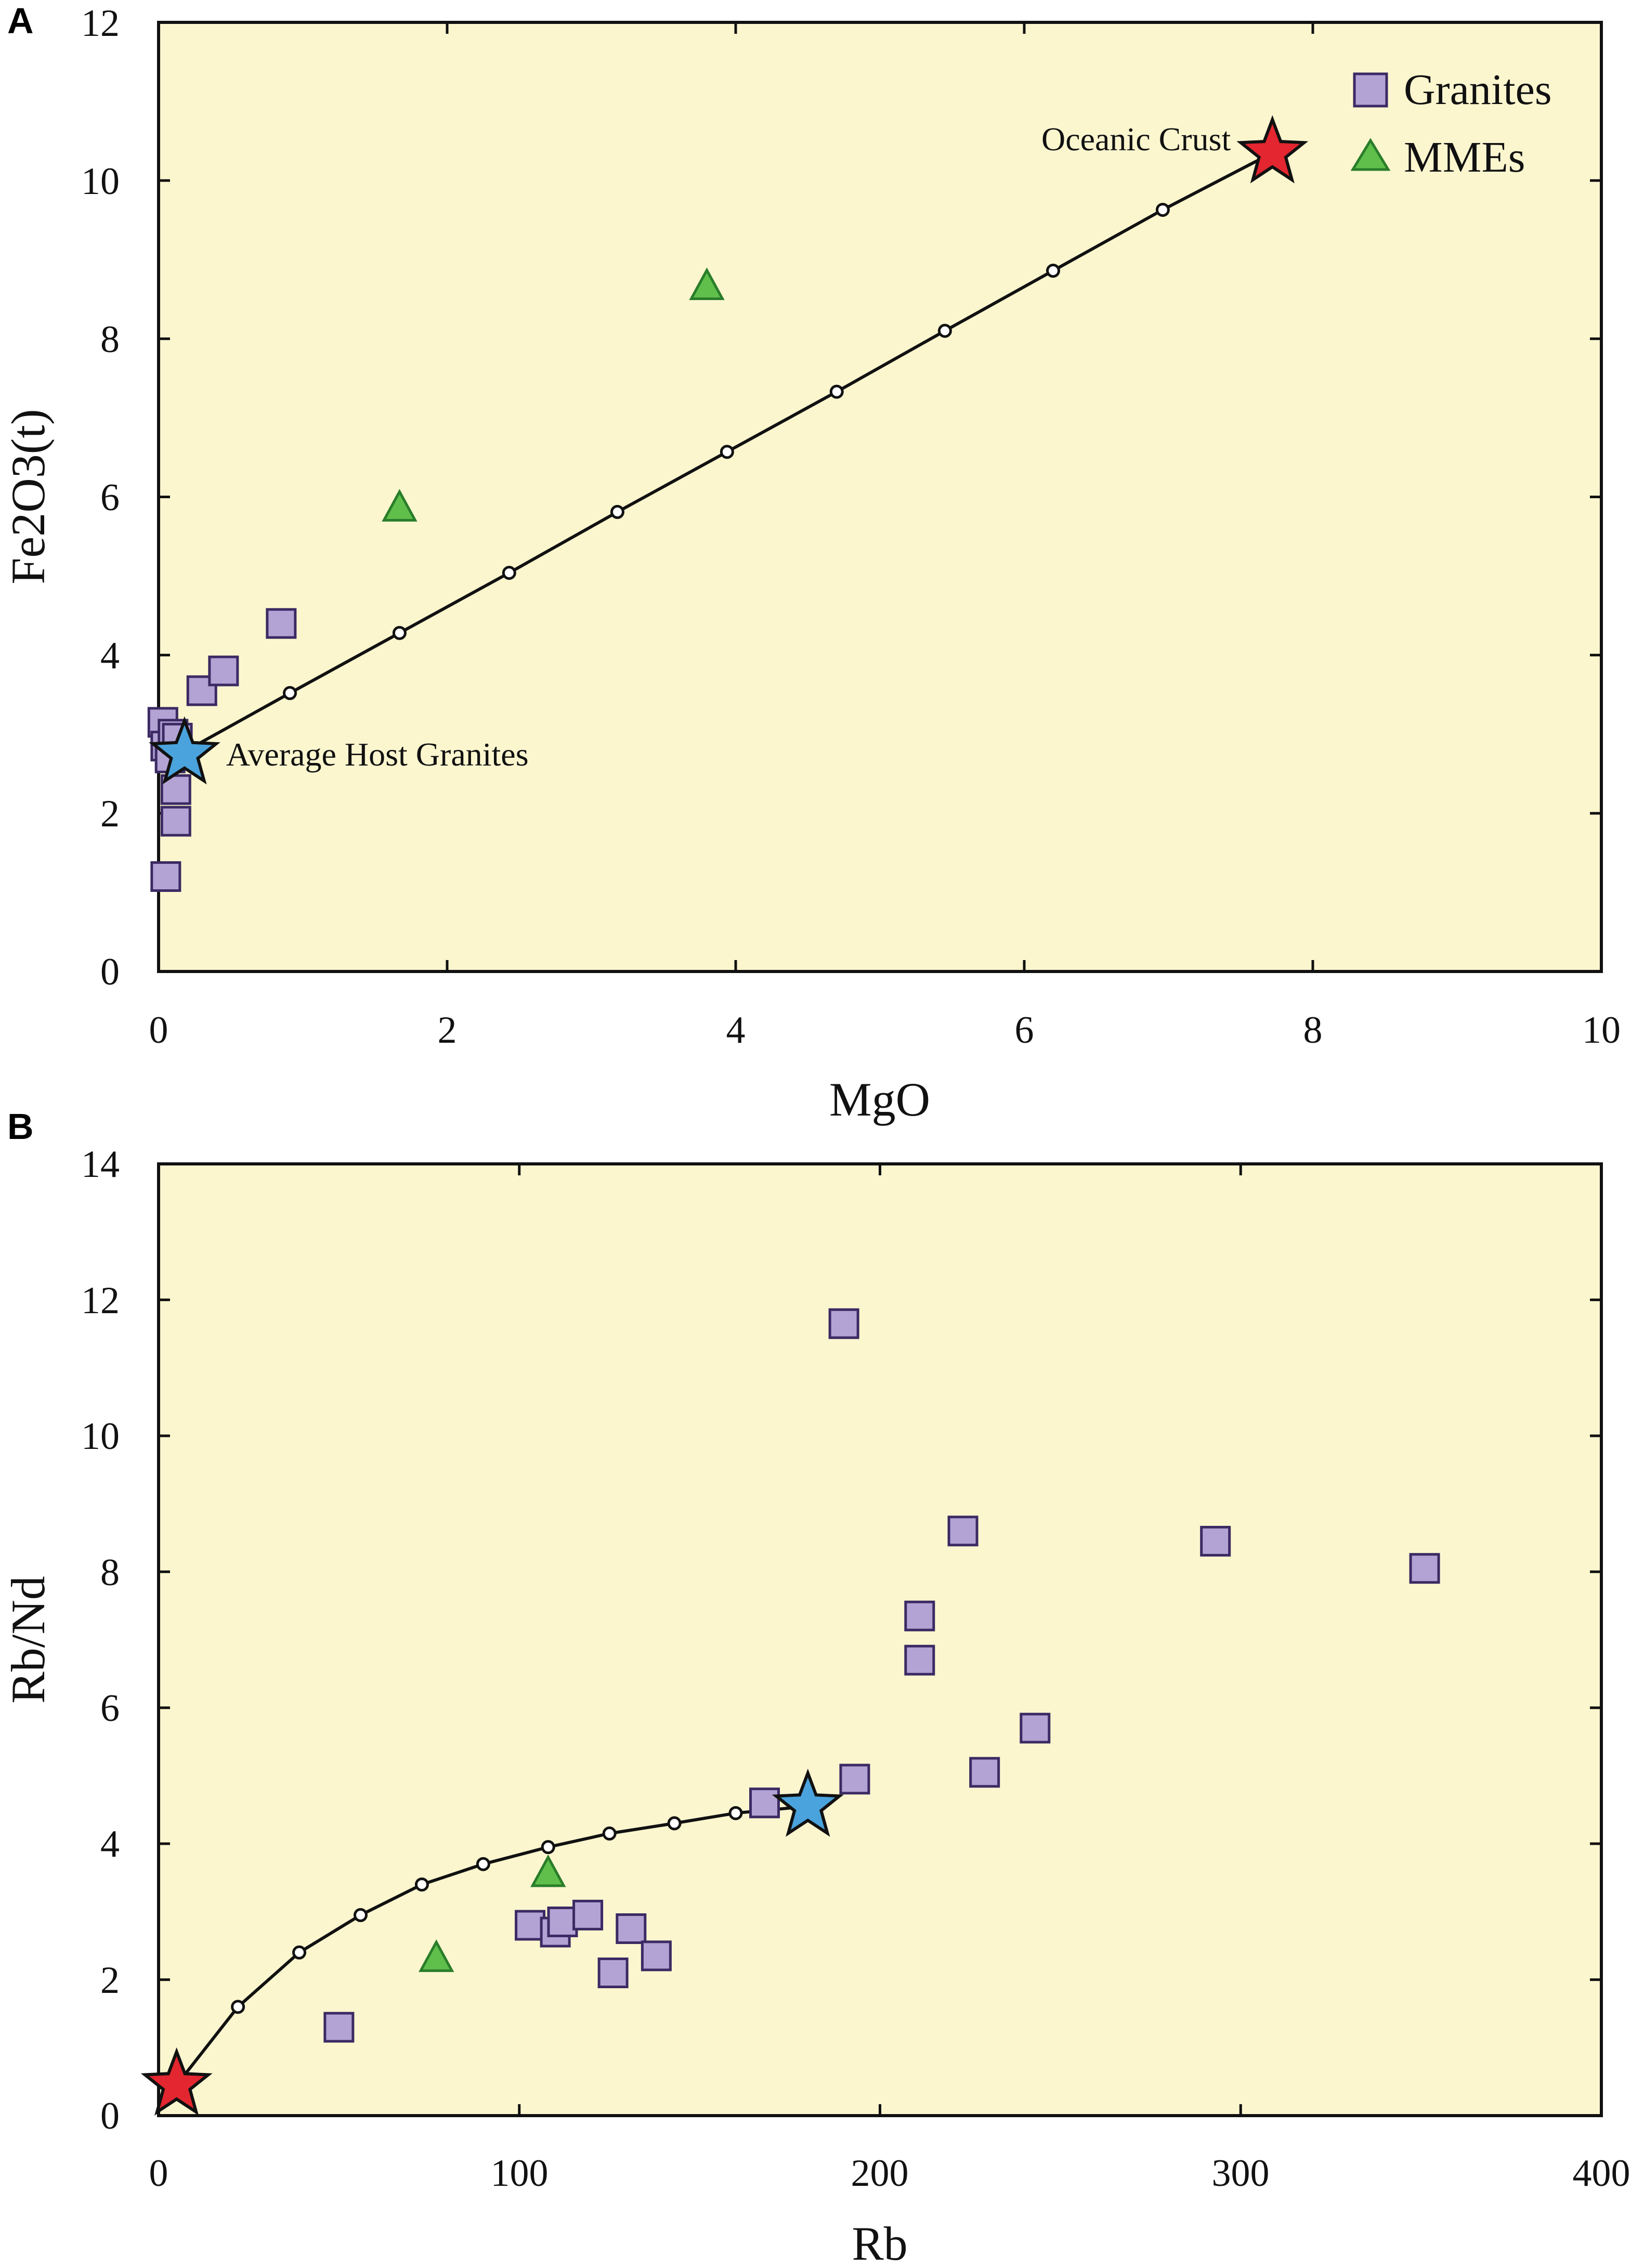 The width and height of the screenshot is (1644, 2268). I want to click on legend-square-marker, so click(1370, 90).